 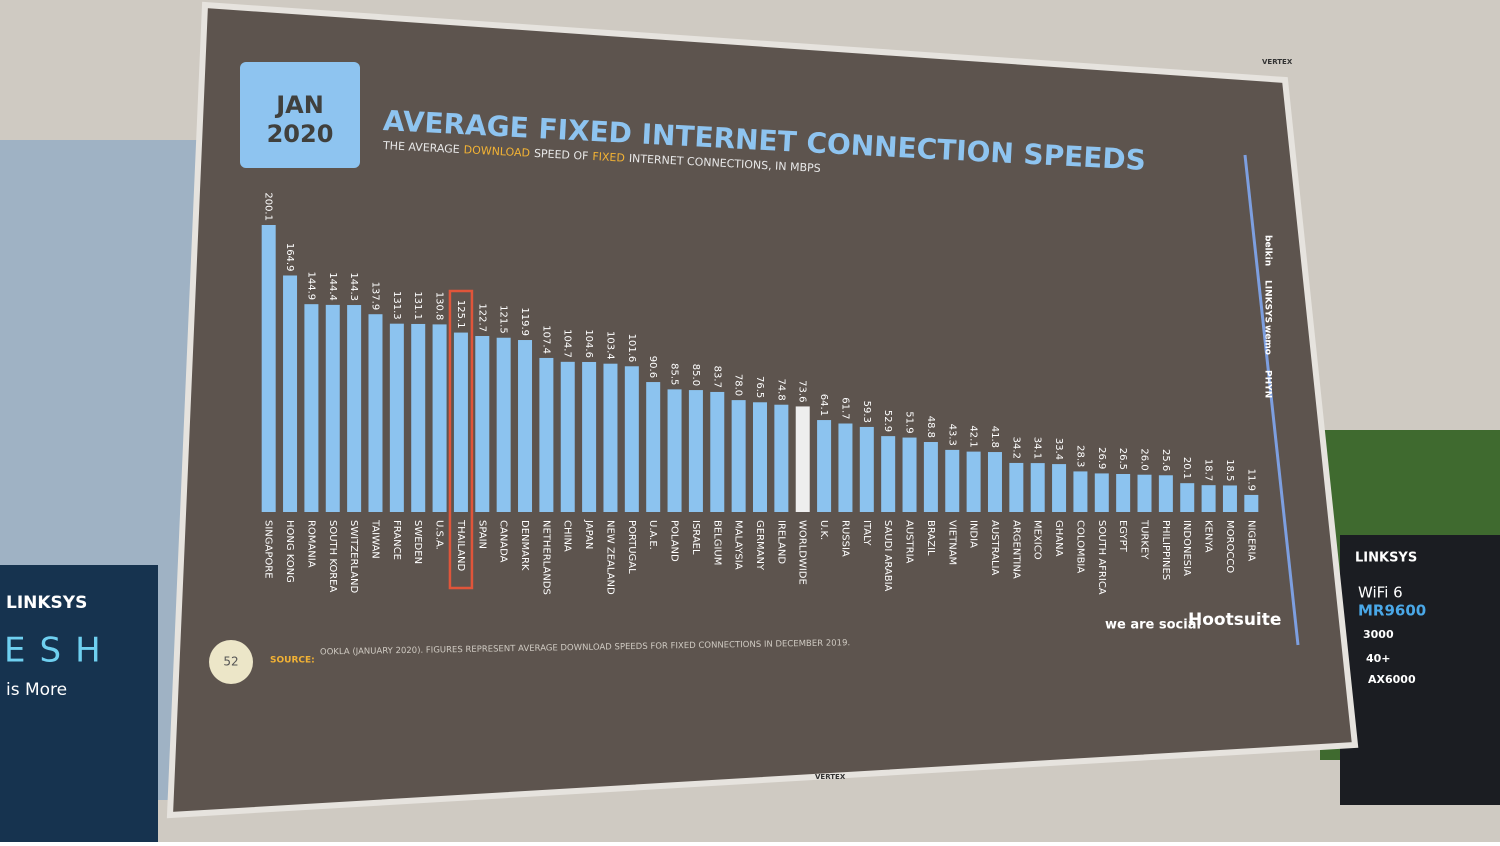 I want to click on screen-brand: VERTEX, so click(x=830, y=777).